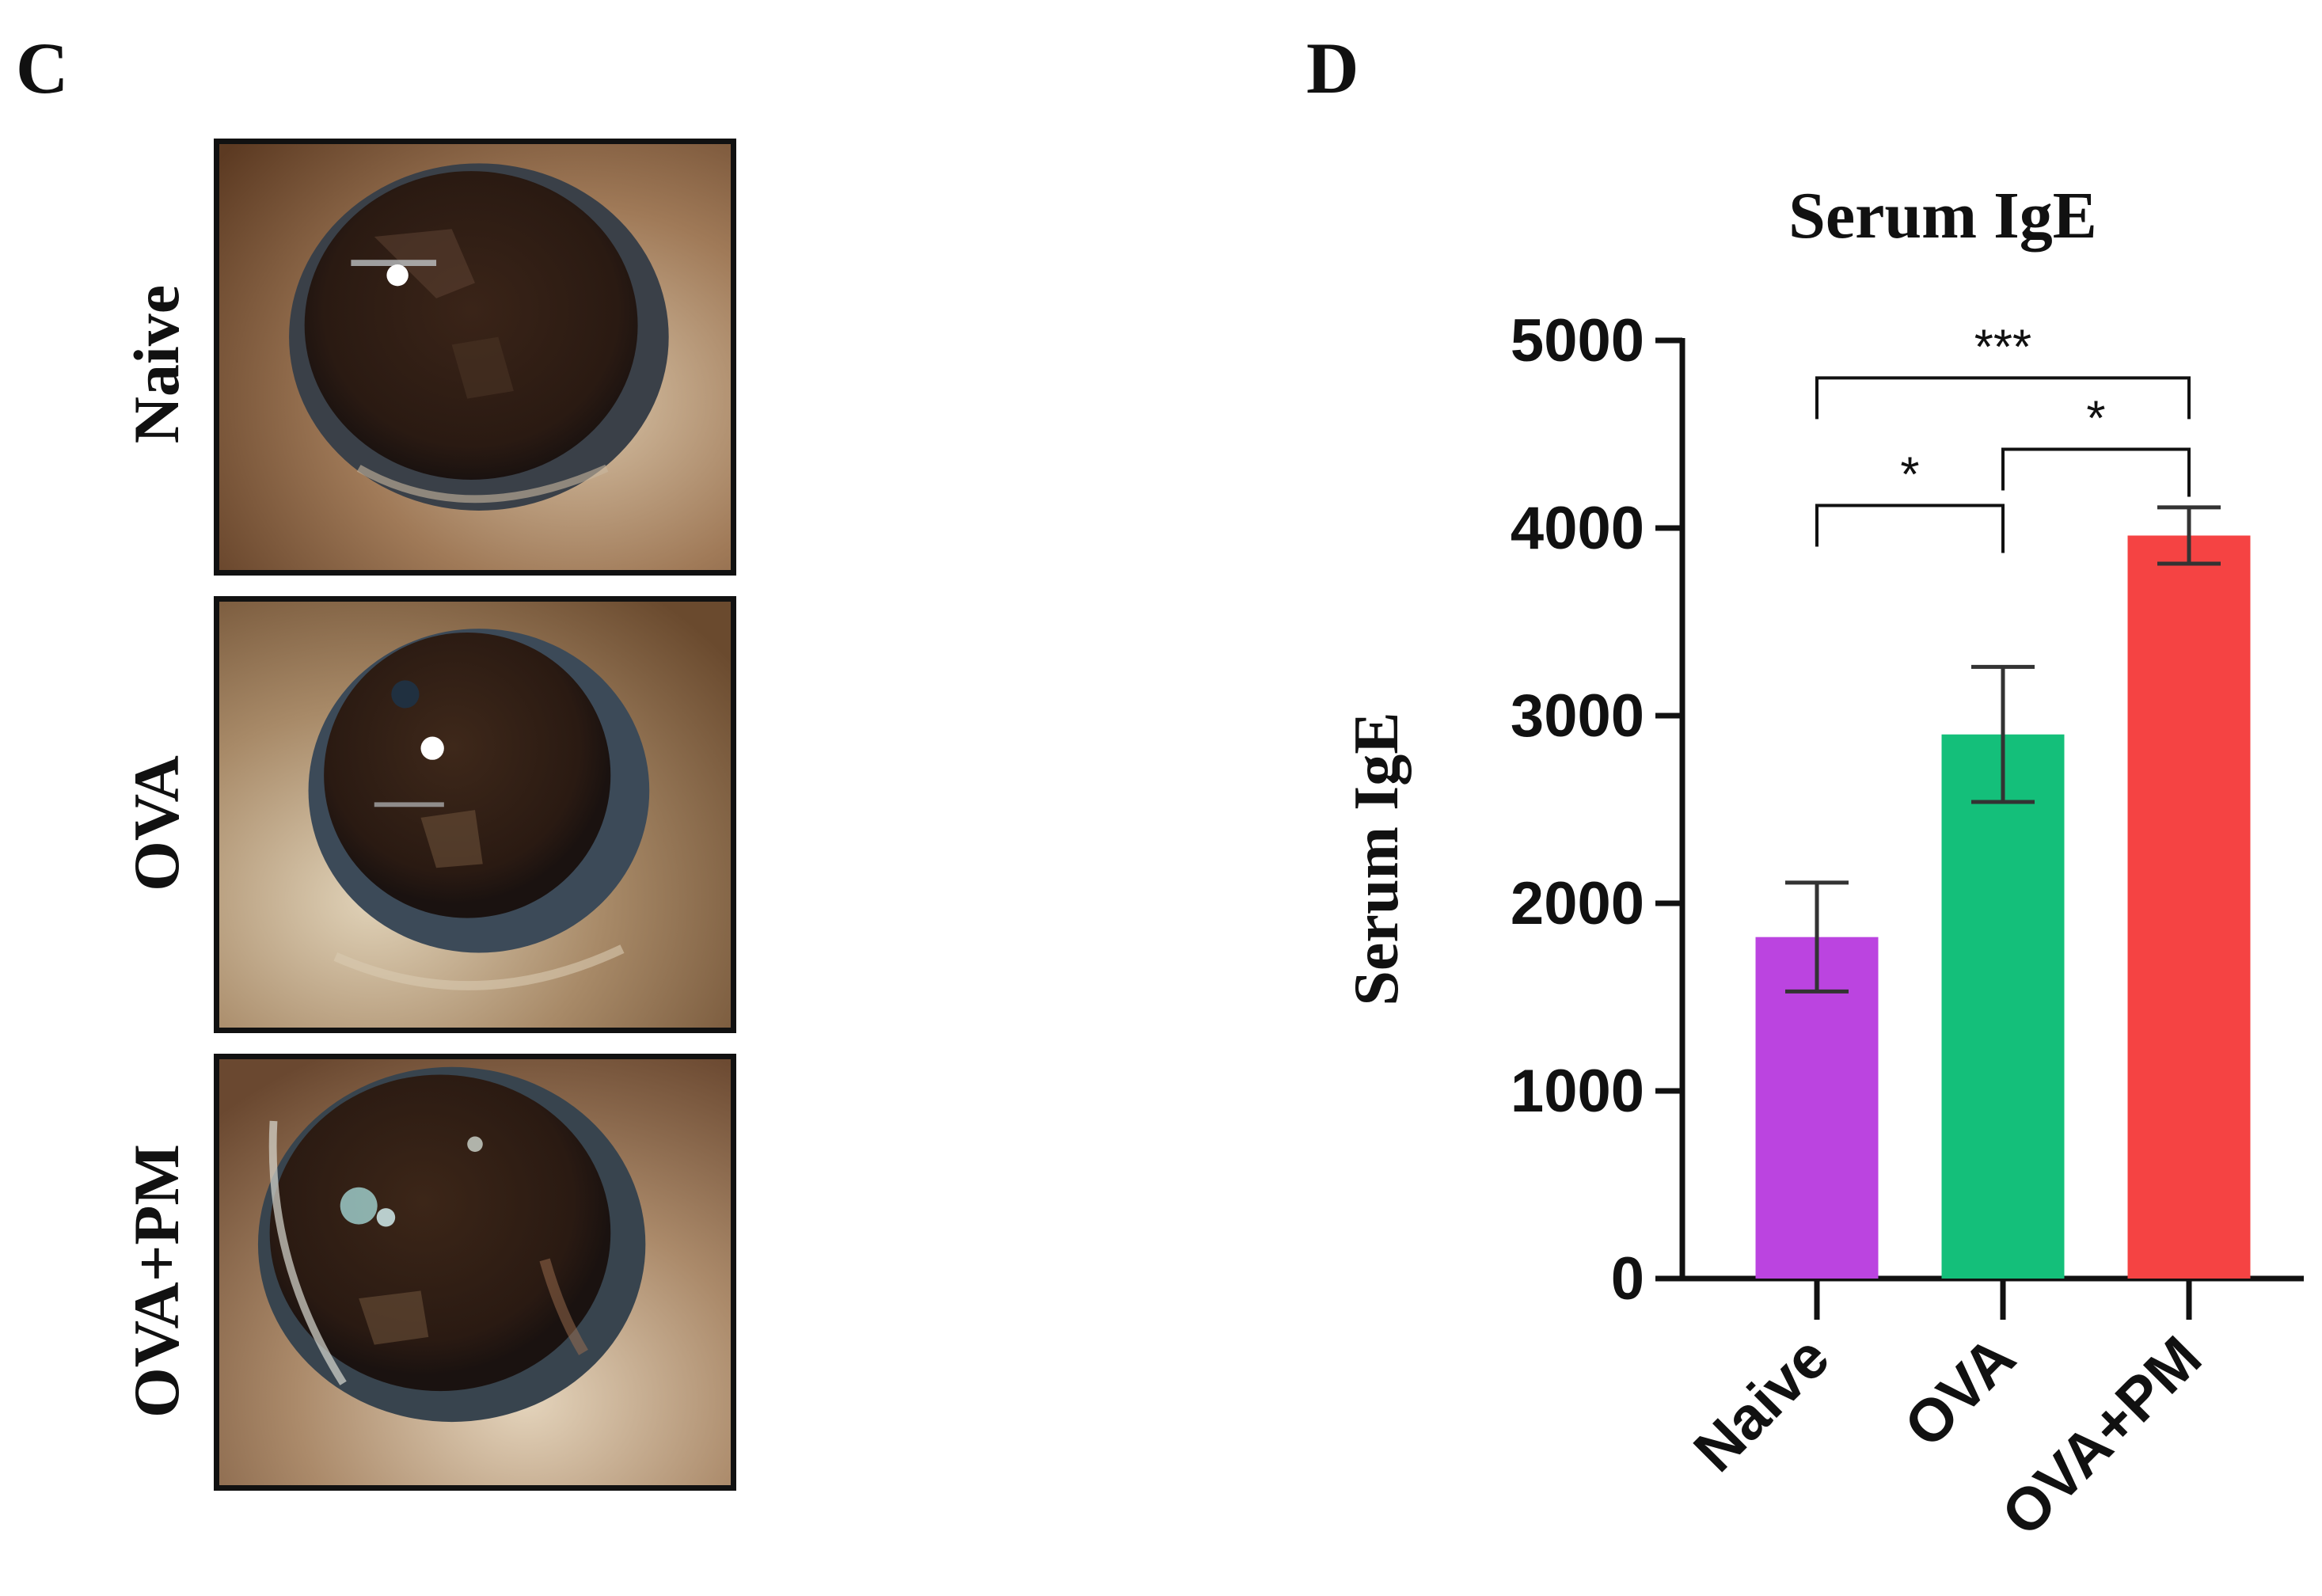 The height and width of the screenshot is (1596, 2322). What do you see at coordinates (2003, 1006) in the screenshot?
I see `bar-ova` at bounding box center [2003, 1006].